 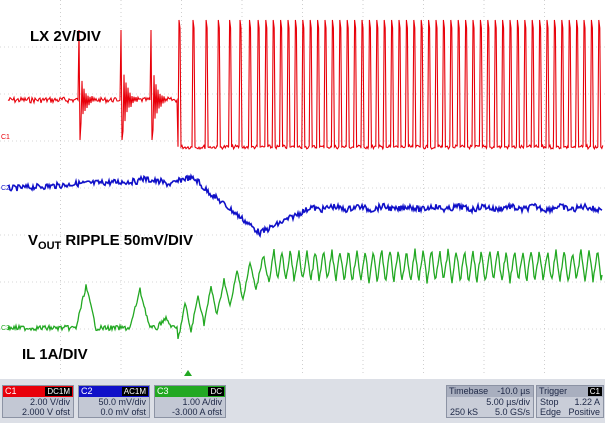 I want to click on timebase-scale: 5.00 µs/div, so click(x=508, y=402).